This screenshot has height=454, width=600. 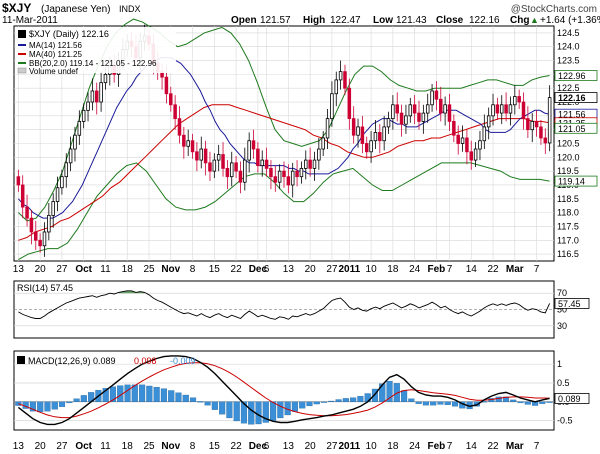 I want to click on rsi-title: RSI(14) 57.45, so click(x=45, y=288).